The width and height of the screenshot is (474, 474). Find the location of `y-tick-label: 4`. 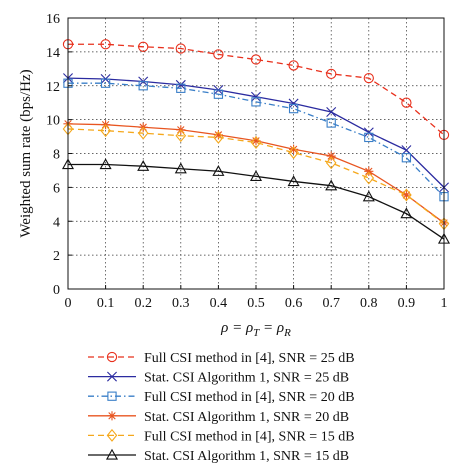

y-tick-label: 4 is located at coordinates (56, 222).